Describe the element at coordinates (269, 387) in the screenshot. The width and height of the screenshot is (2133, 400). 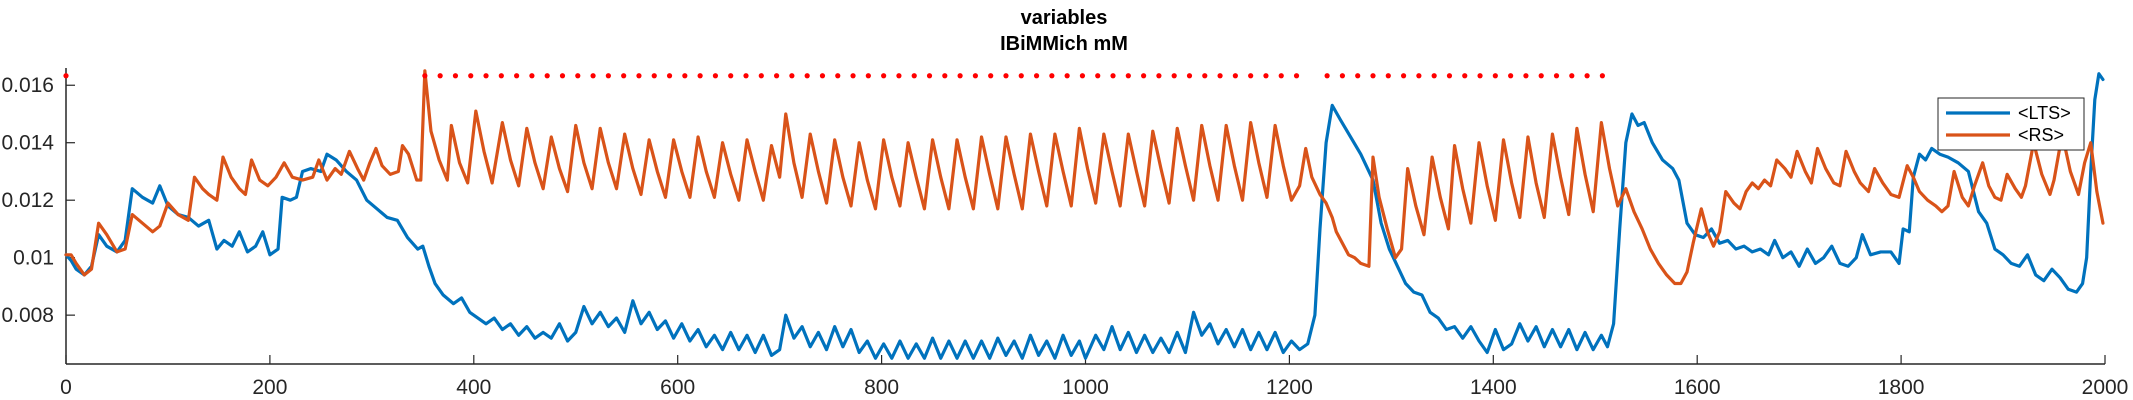
I see `x-tick-label: 200` at that location.